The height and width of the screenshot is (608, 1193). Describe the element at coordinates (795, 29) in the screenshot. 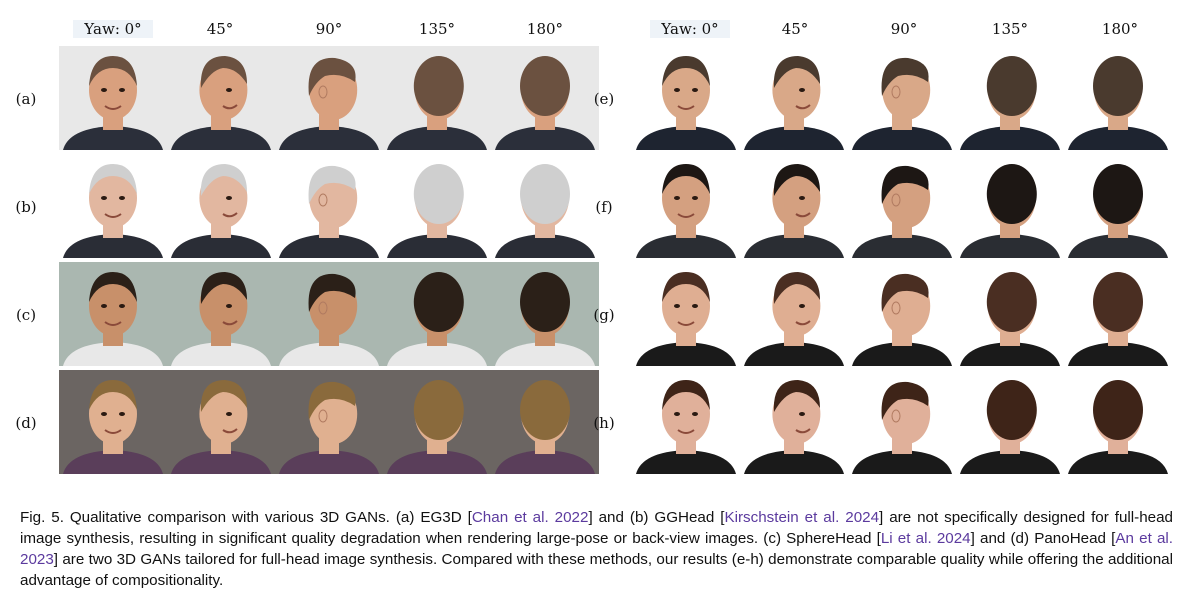

I see `yaw-label-right_panel-1: 45°` at that location.